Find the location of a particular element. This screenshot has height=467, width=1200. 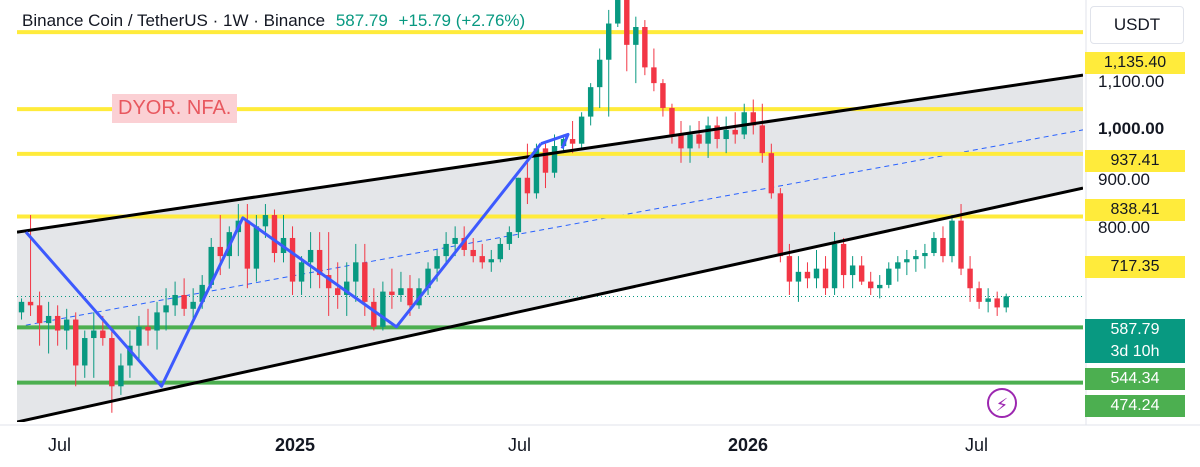

currency-unit-button: USDT is located at coordinates (1137, 25).